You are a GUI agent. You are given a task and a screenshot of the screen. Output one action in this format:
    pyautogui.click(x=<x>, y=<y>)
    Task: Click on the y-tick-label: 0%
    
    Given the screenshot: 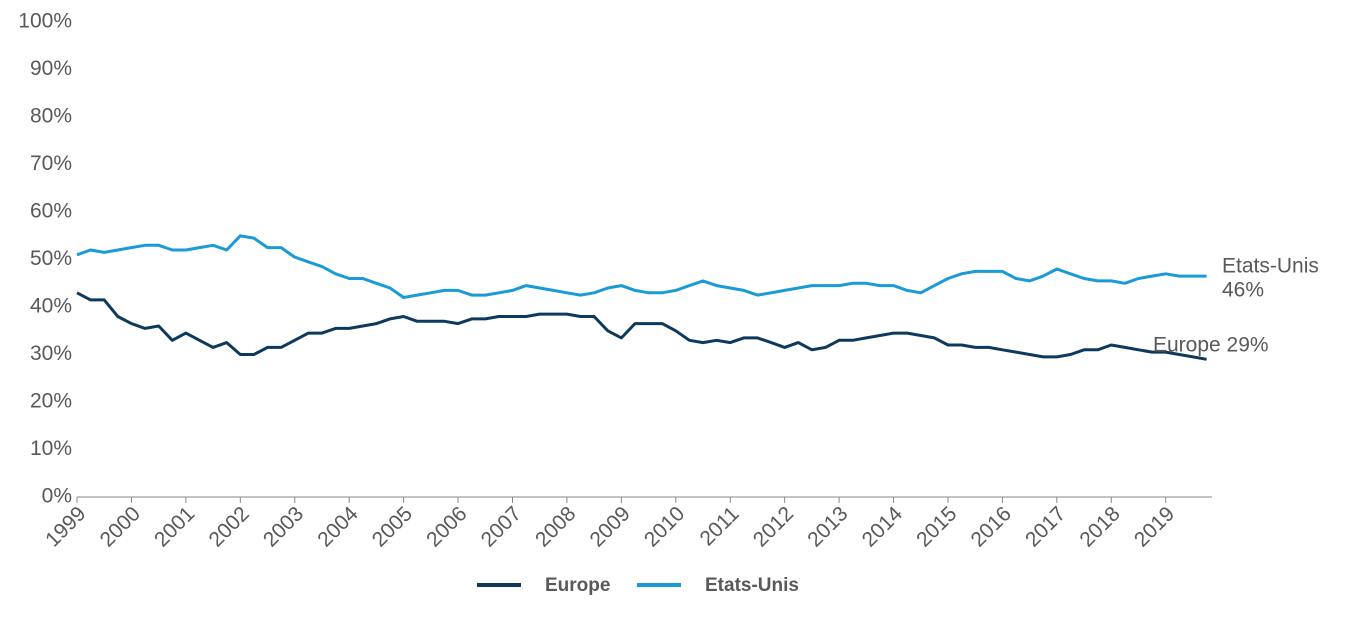 What is the action you would take?
    pyautogui.click(x=57, y=496)
    